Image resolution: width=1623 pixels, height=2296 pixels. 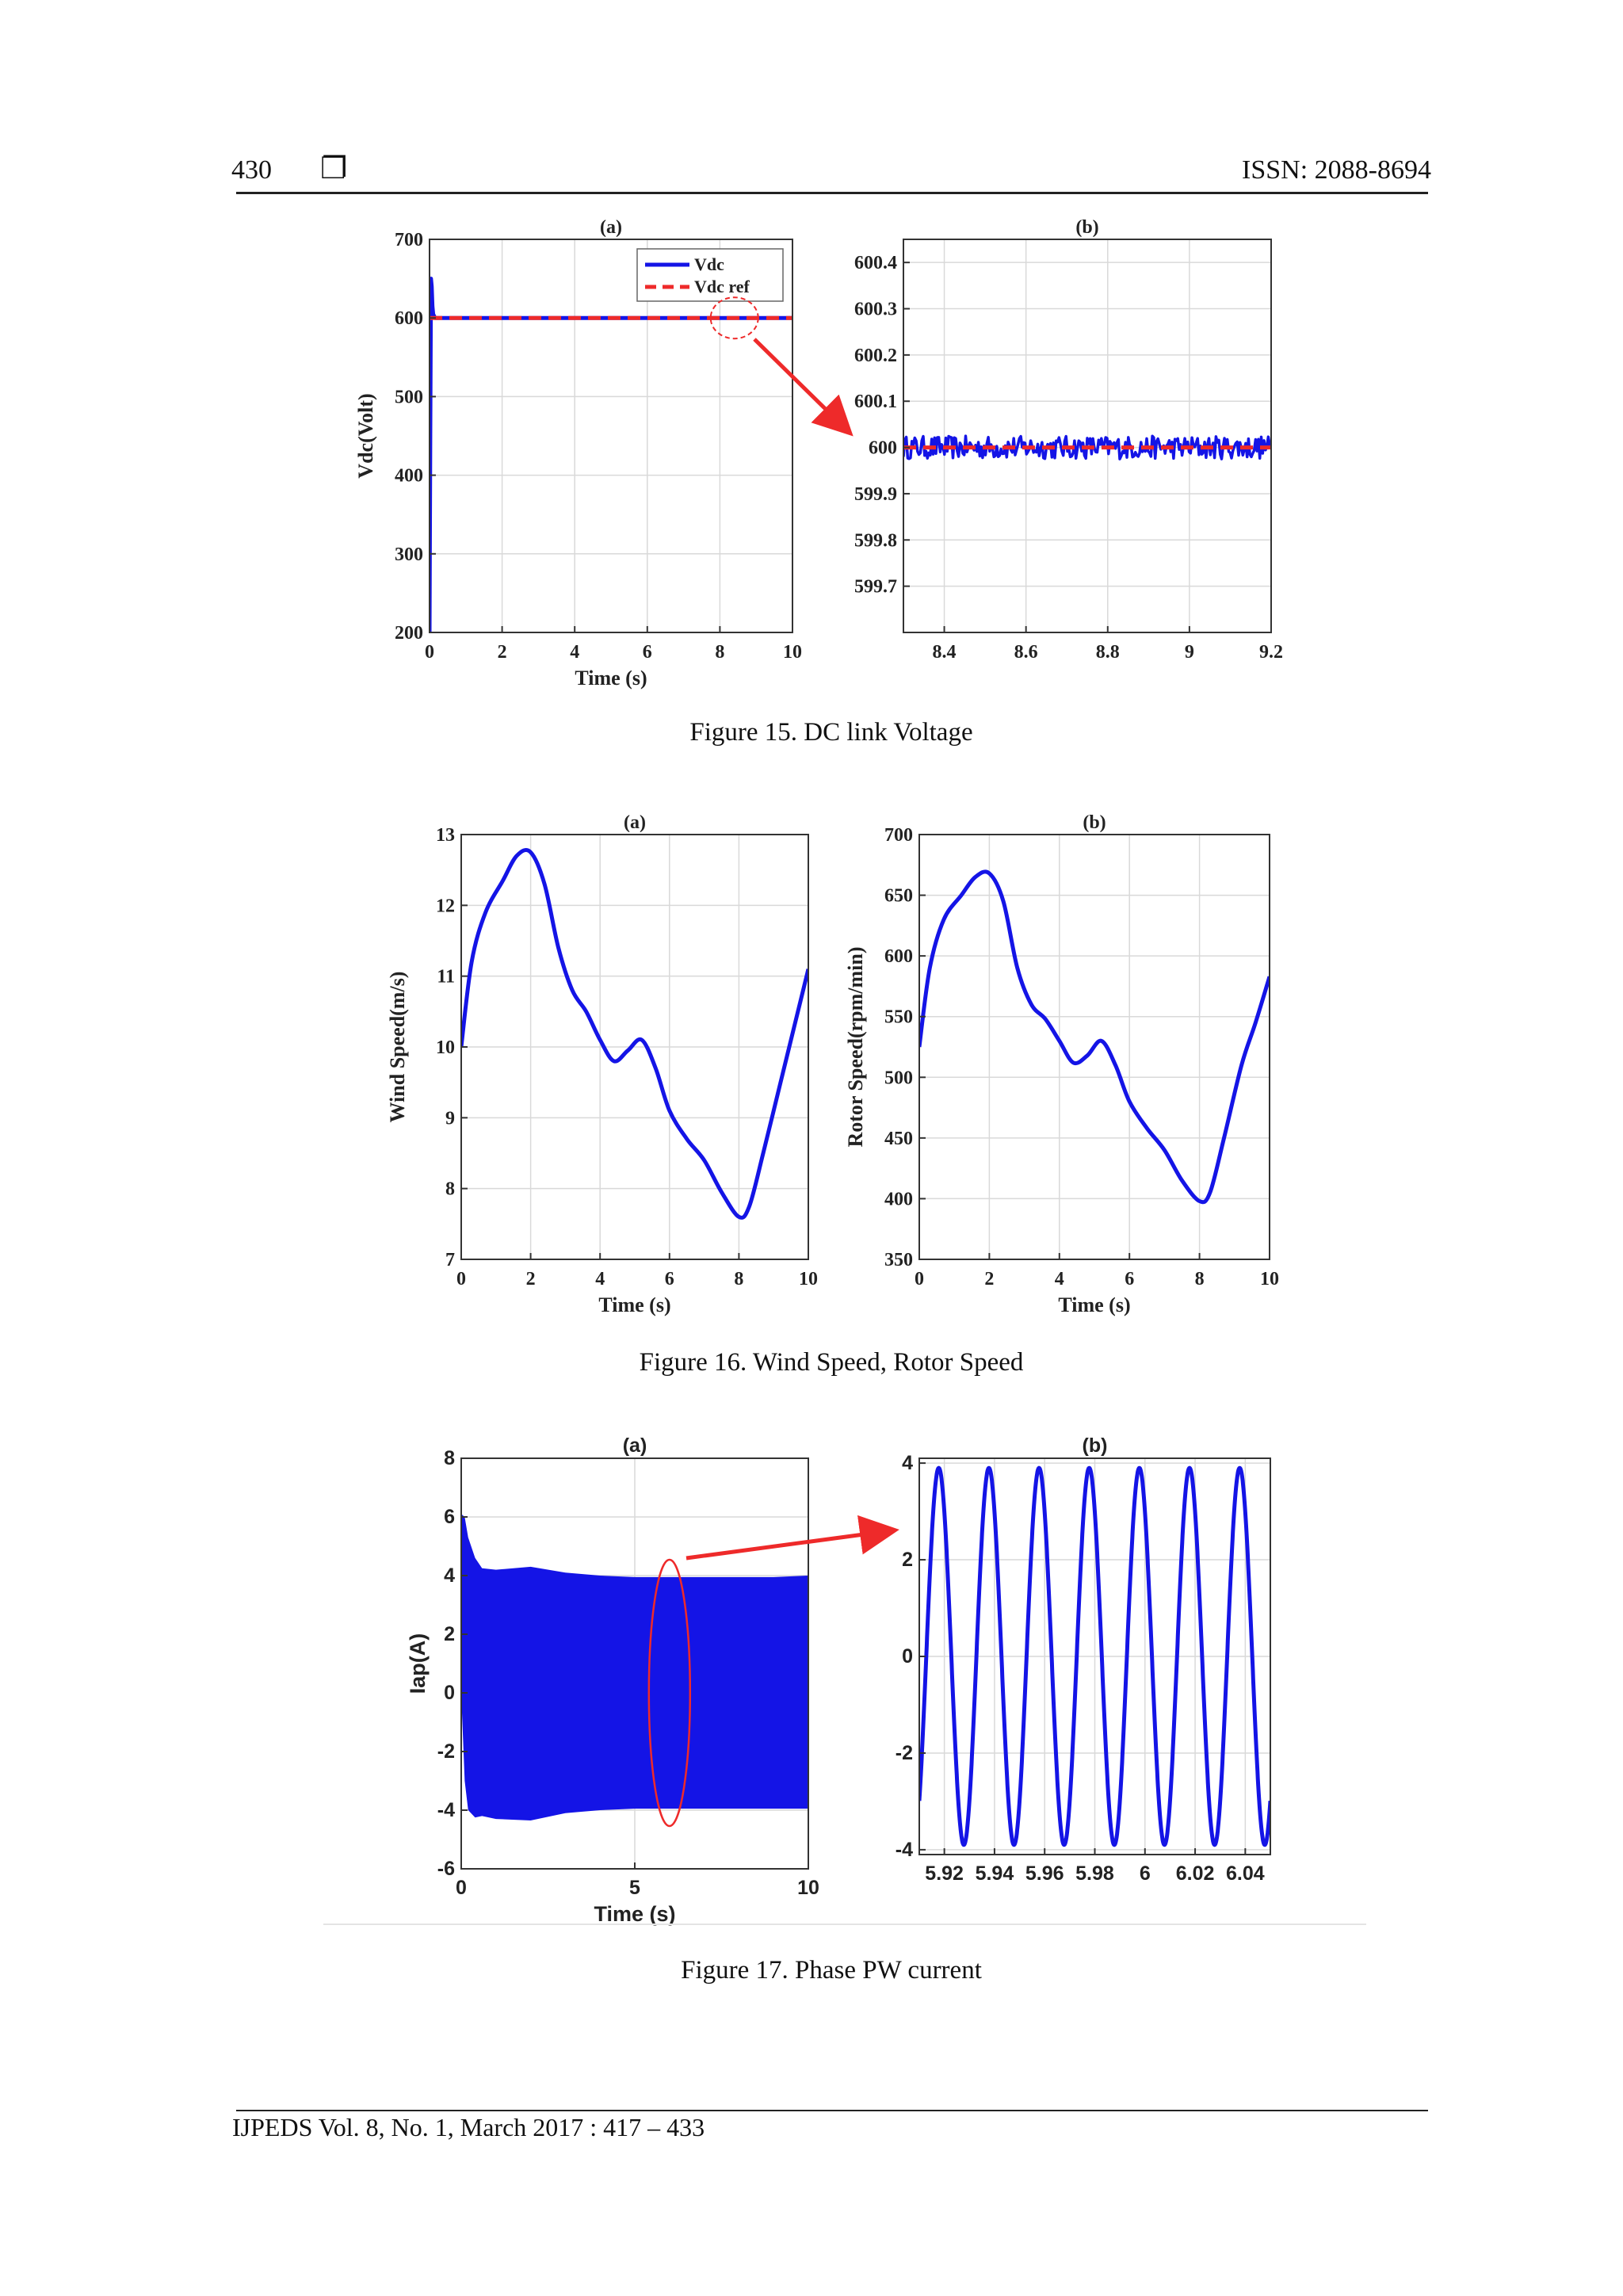 What do you see at coordinates (1271, 652) in the screenshot?
I see `x-tick-label: 9.2` at bounding box center [1271, 652].